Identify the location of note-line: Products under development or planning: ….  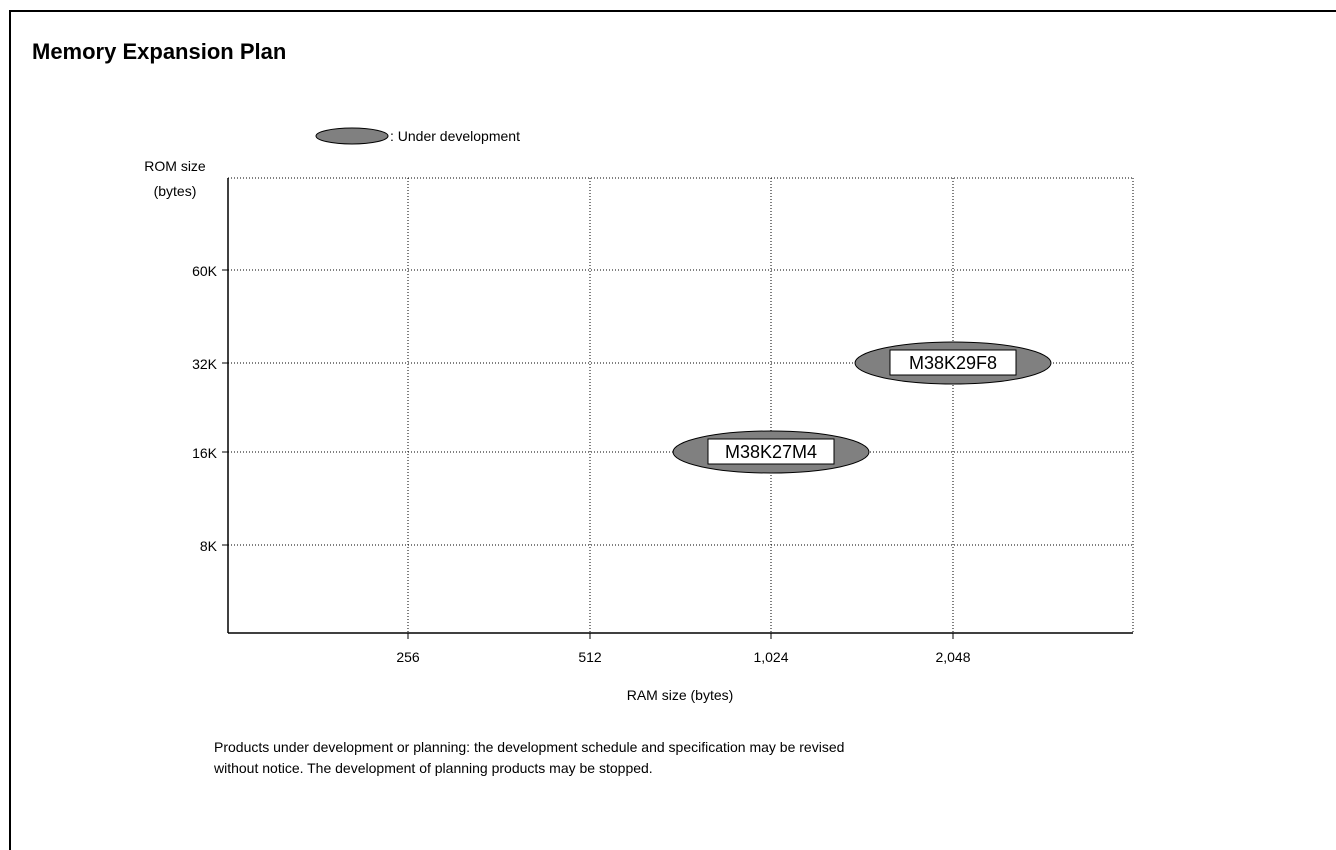
(529, 747).